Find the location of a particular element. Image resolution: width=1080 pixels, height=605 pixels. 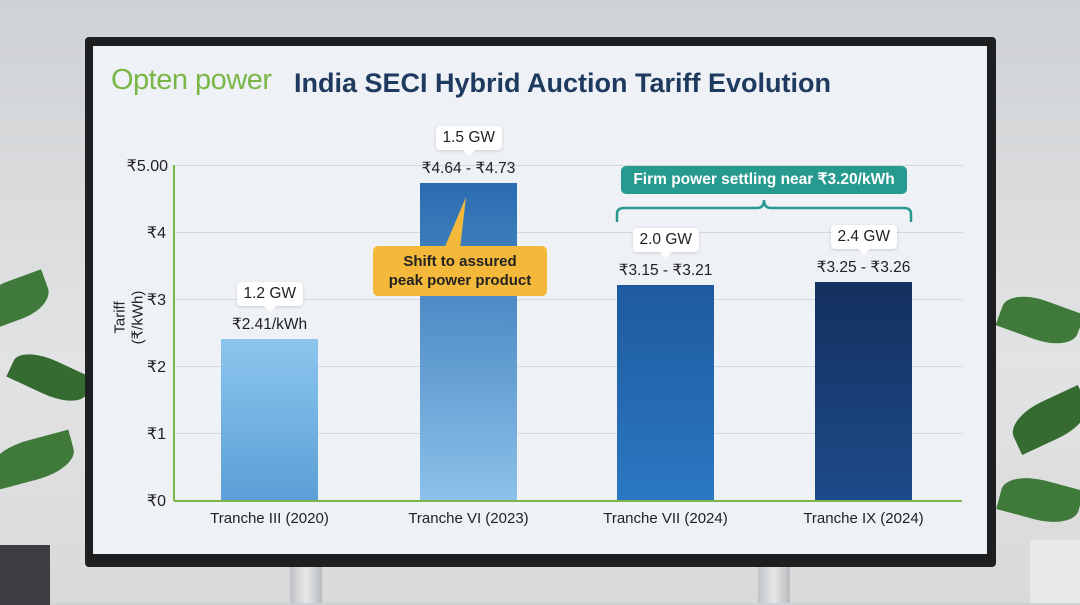

y-axis is located at coordinates (174, 333).